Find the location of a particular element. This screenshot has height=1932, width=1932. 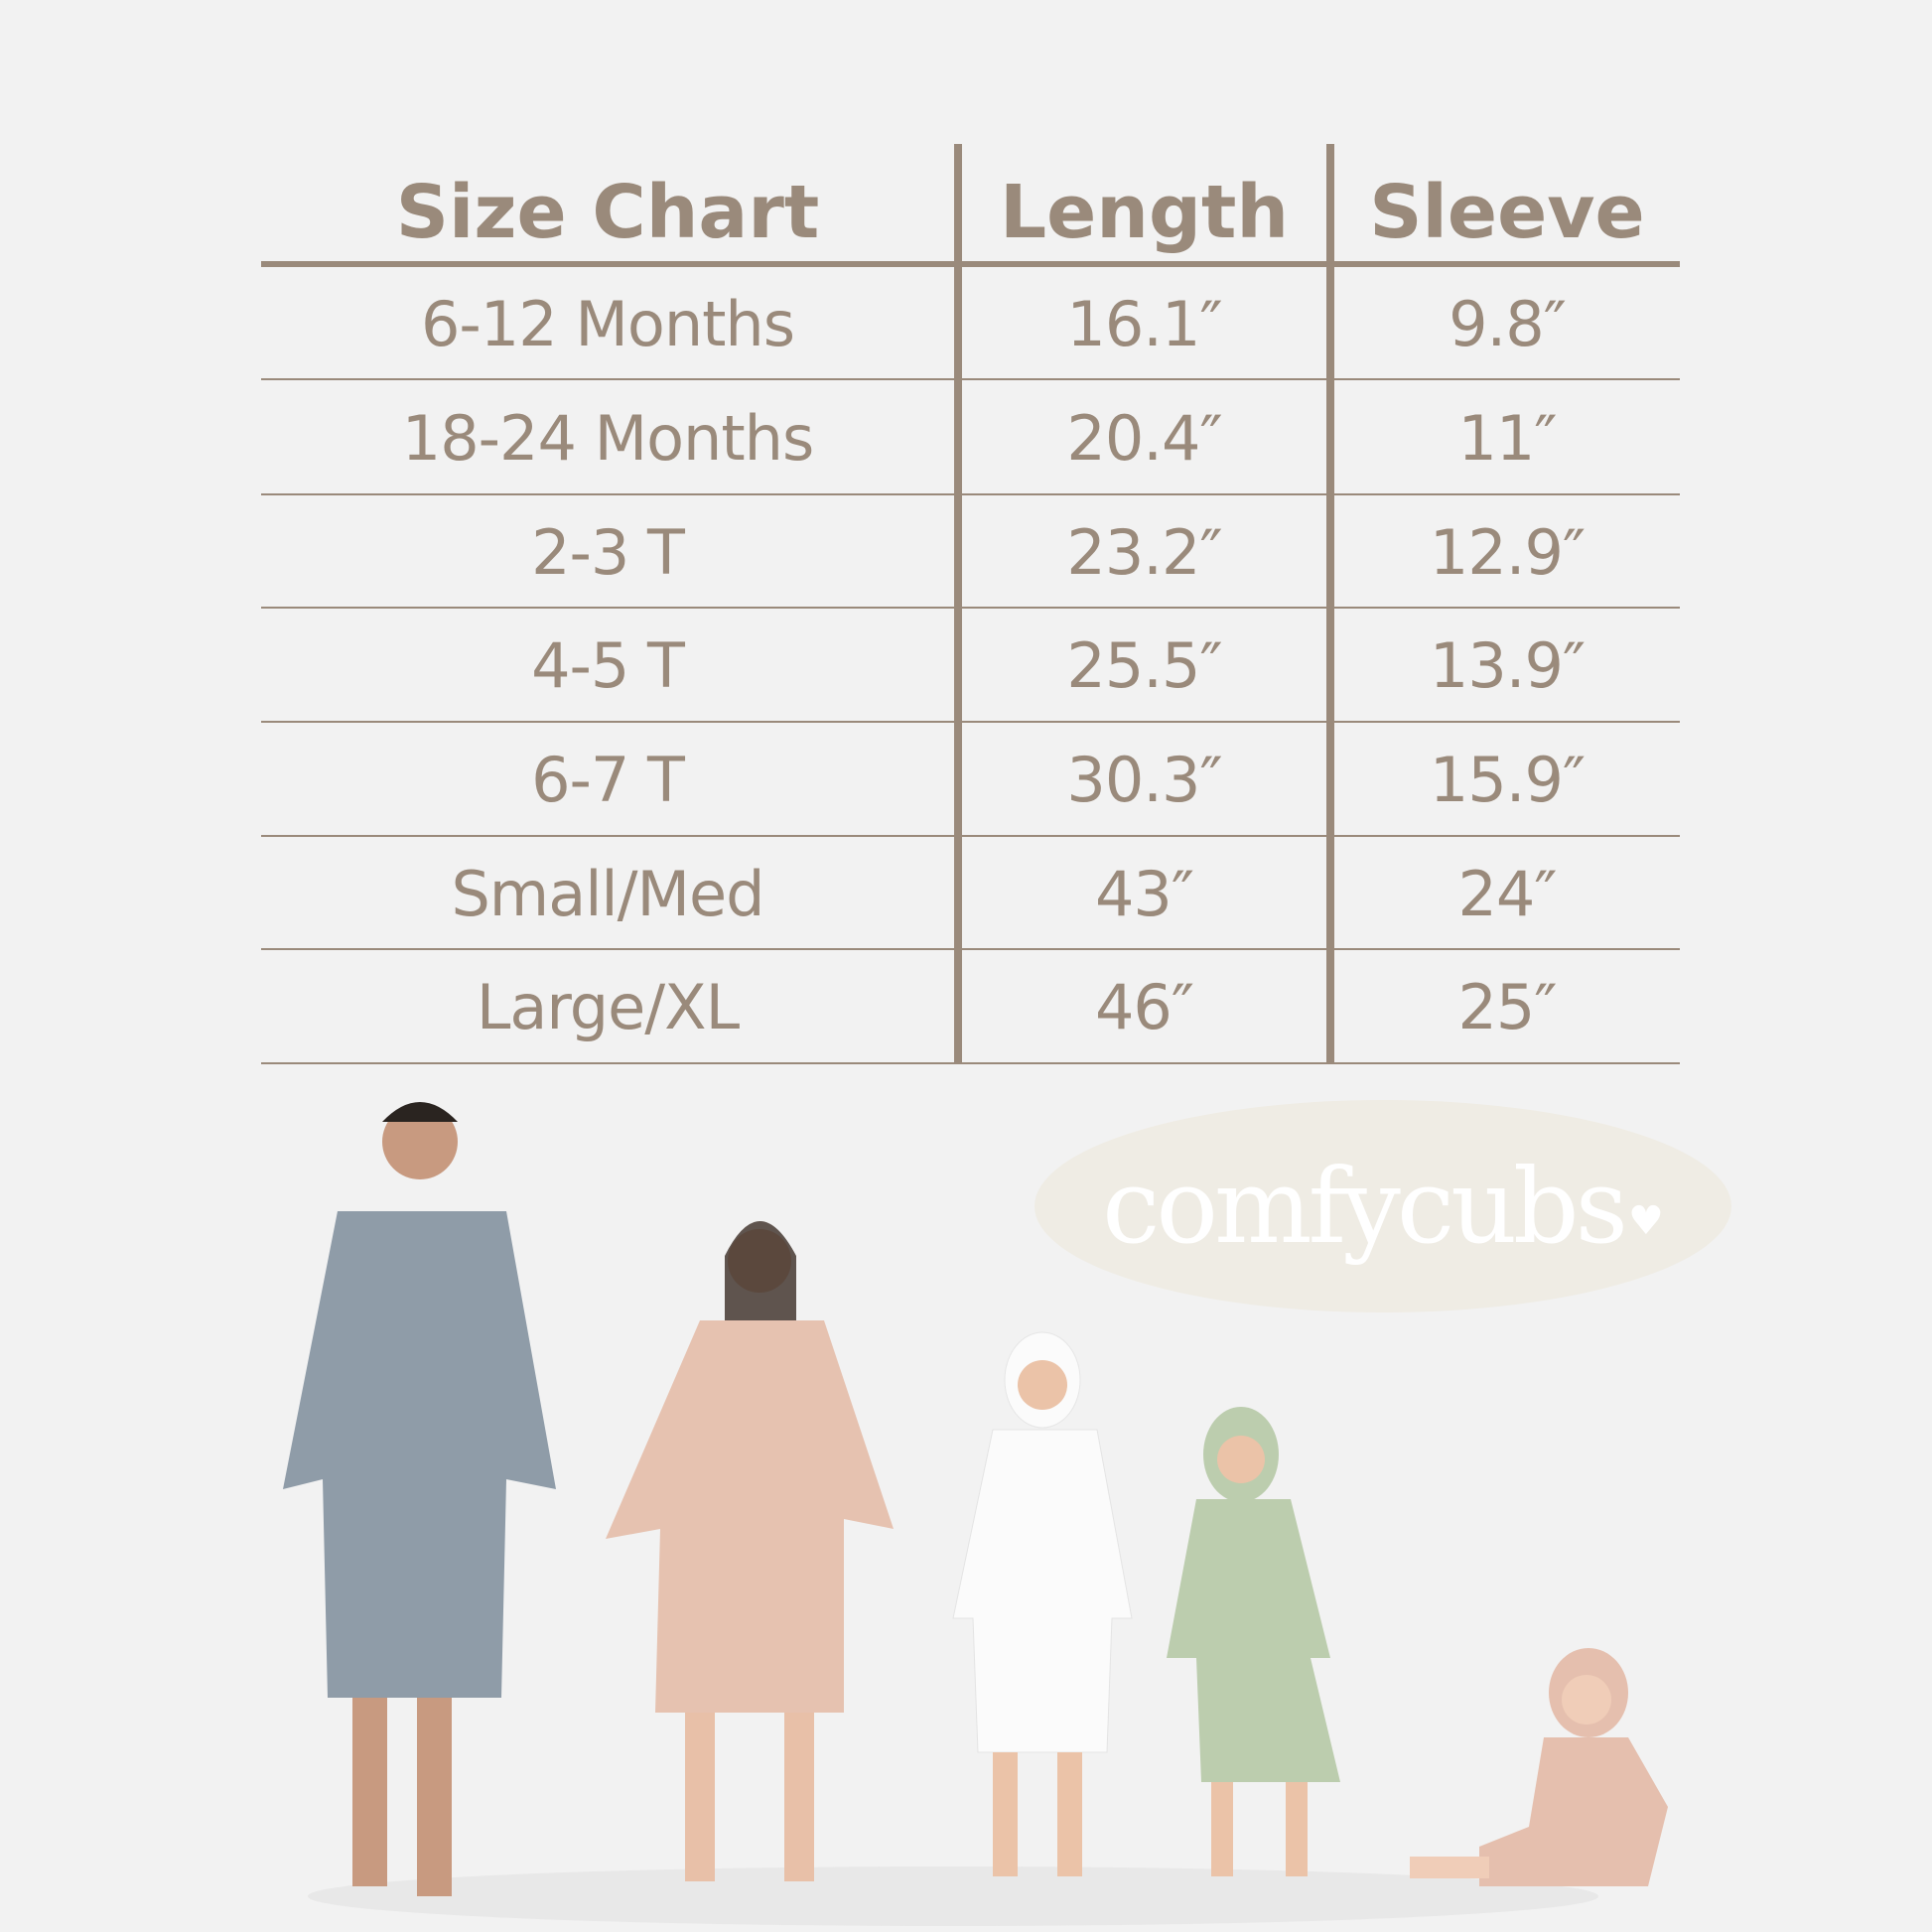

baby-in-pink-robe is located at coordinates (1539, 1767).